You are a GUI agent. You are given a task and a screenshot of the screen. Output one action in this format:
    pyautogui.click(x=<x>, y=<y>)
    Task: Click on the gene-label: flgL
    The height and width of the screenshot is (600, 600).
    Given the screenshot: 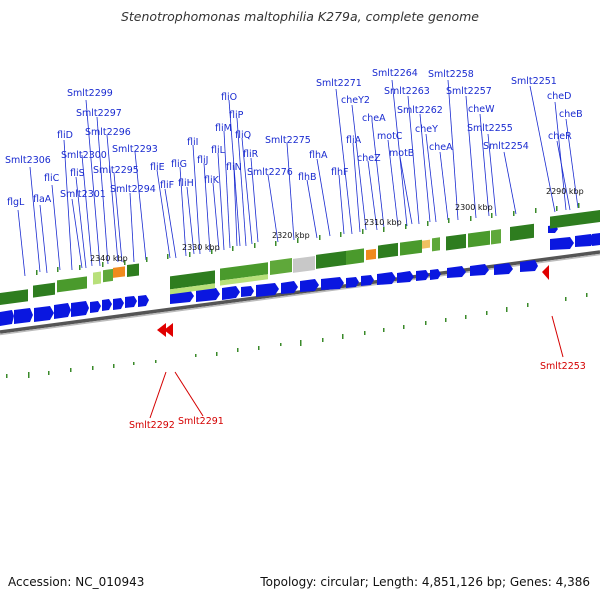 What is the action you would take?
    pyautogui.click(x=16, y=202)
    